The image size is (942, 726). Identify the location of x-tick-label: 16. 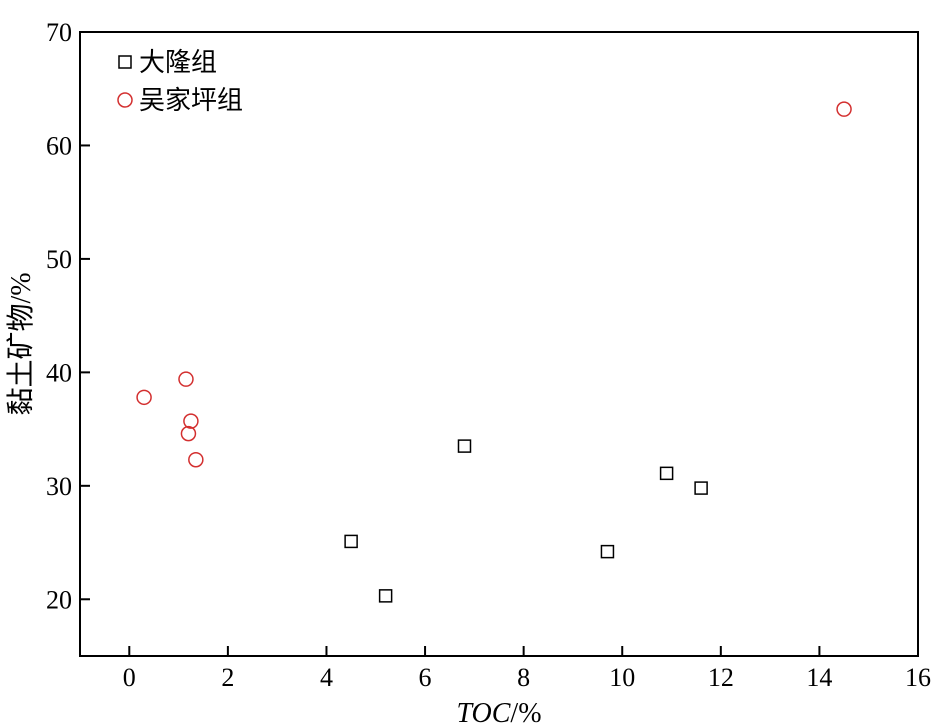
(918, 677).